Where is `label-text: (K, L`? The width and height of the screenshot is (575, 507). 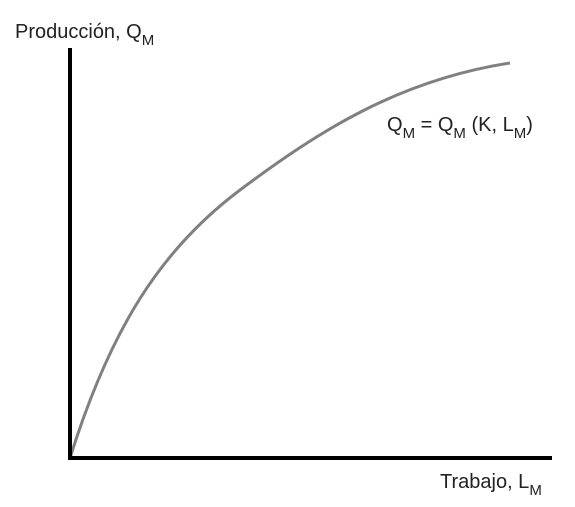
label-text: (K, L is located at coordinates (490, 125).